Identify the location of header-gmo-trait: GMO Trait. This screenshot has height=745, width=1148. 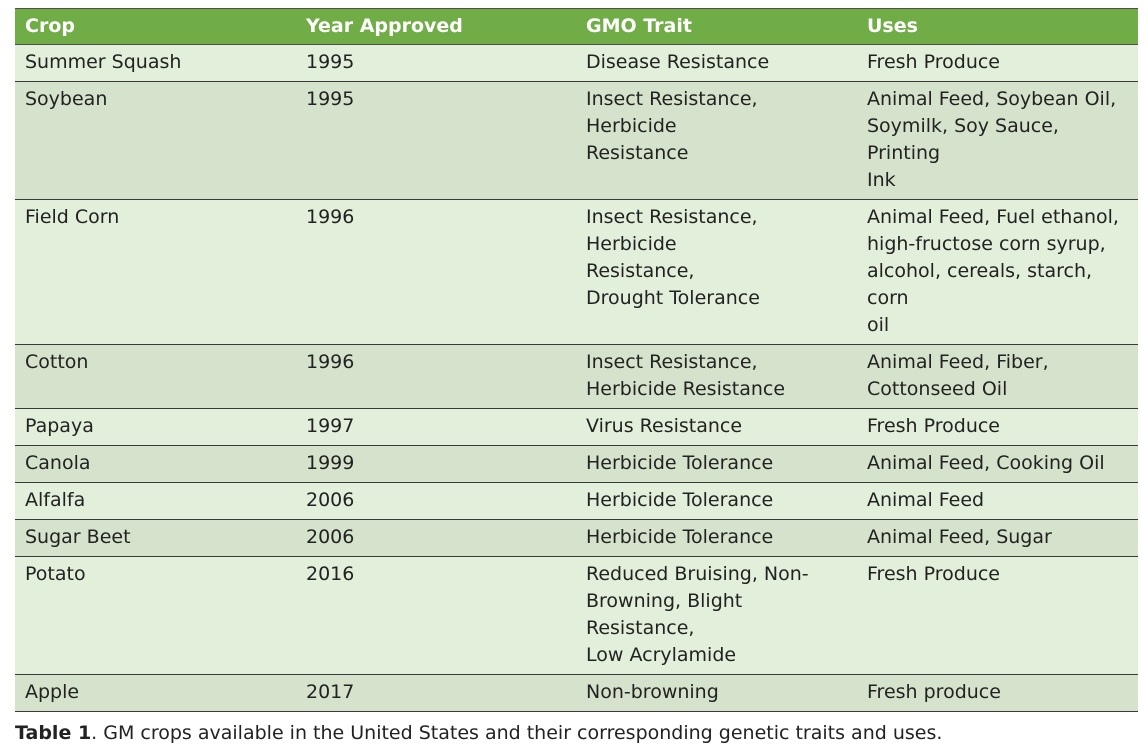
(716, 26).